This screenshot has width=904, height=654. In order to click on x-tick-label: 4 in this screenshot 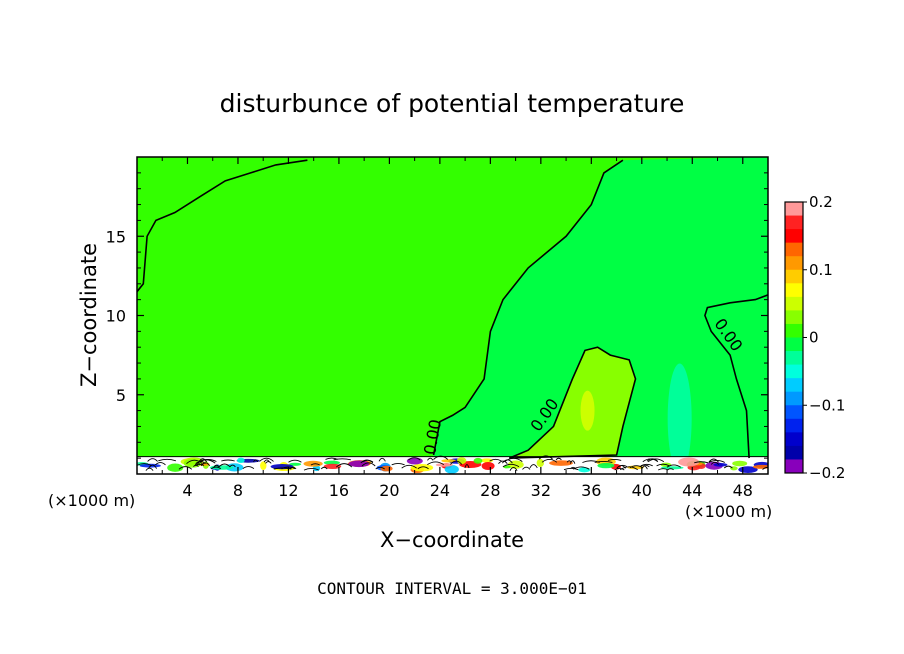, I will do `click(187, 490)`.